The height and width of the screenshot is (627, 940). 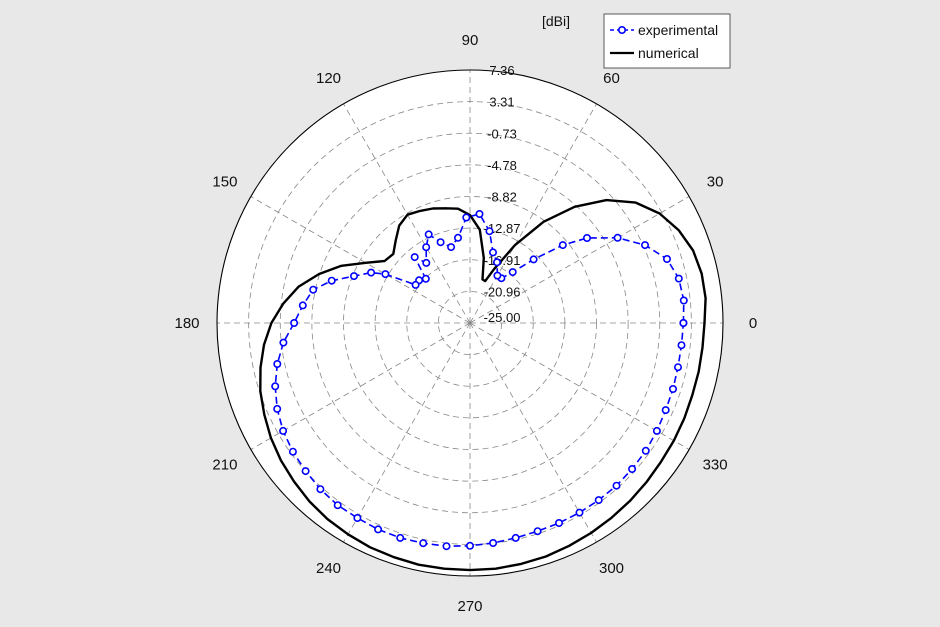 I want to click on angle-tick-label: 330, so click(x=715, y=465).